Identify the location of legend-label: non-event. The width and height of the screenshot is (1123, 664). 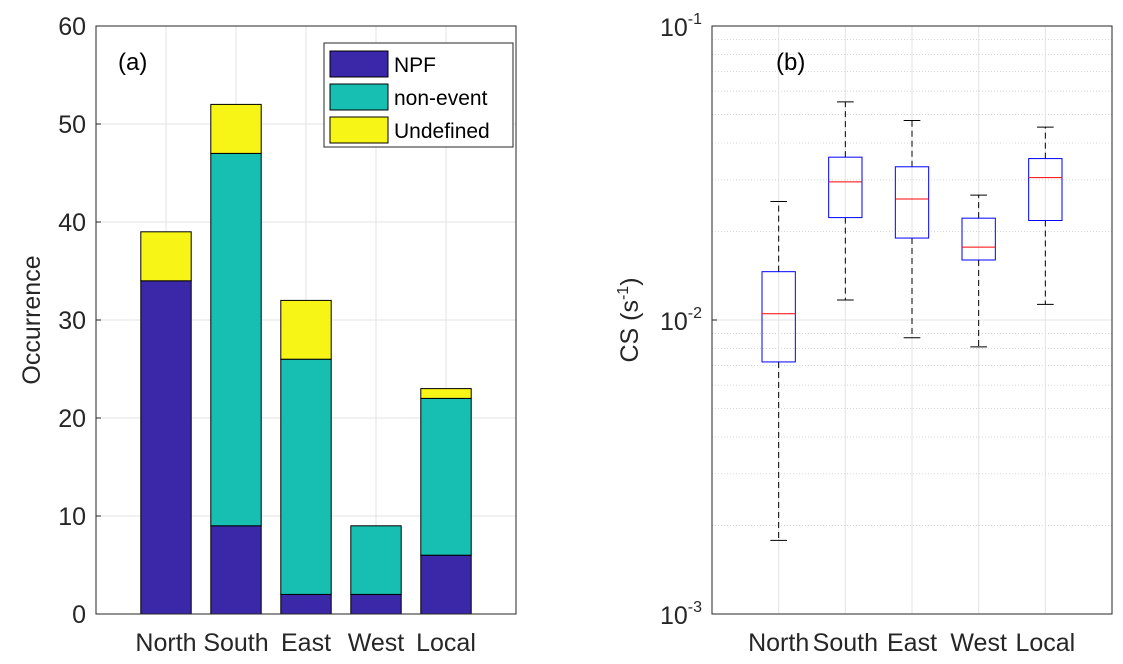
(441, 98).